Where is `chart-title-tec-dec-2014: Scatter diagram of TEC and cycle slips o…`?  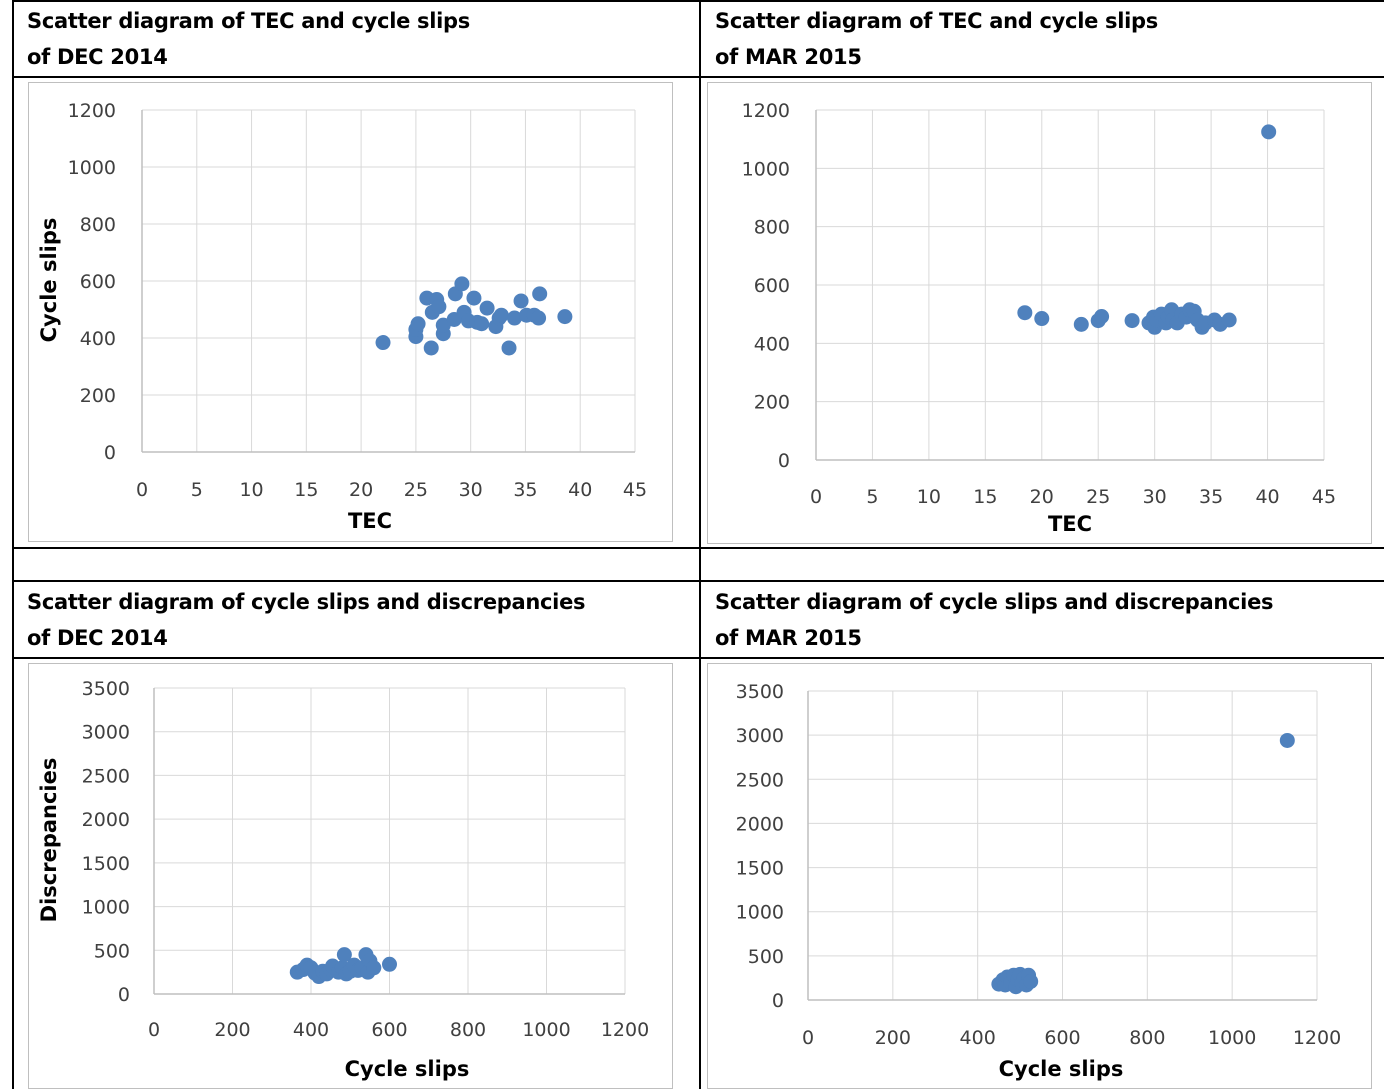
chart-title-tec-dec-2014: Scatter diagram of TEC and cycle slips o… is located at coordinates (248, 39).